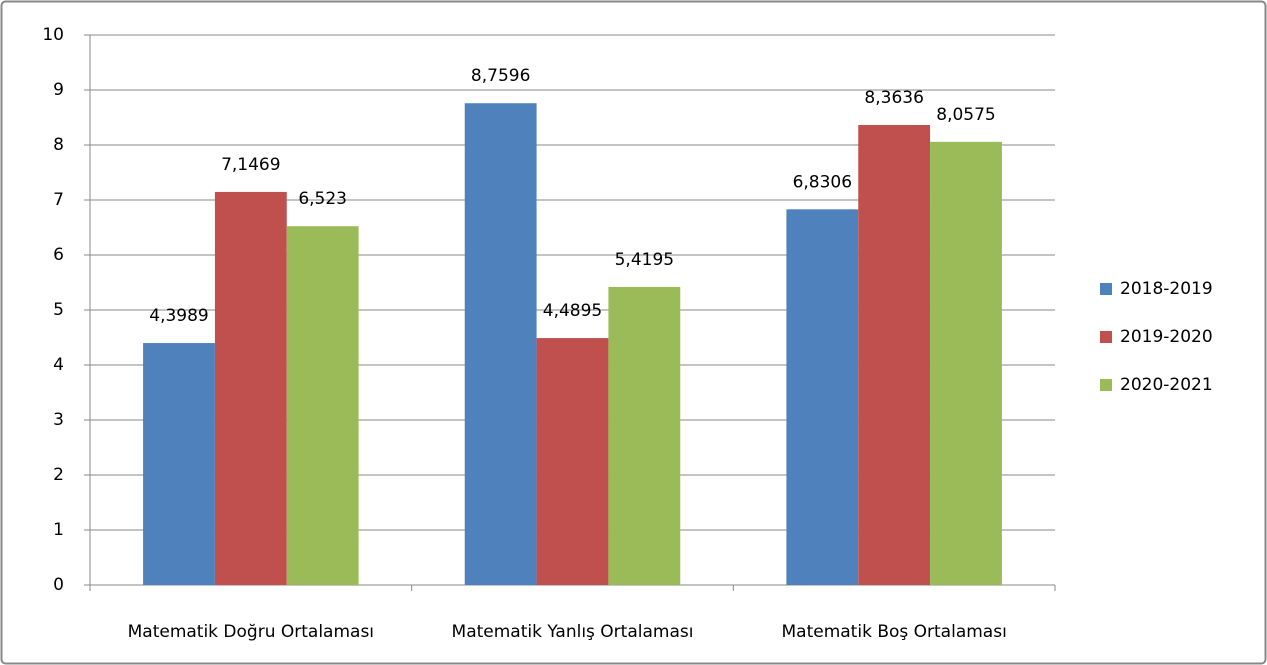  What do you see at coordinates (894, 632) in the screenshot?
I see `x-tick-label: Matematik Boş Ortalaması` at bounding box center [894, 632].